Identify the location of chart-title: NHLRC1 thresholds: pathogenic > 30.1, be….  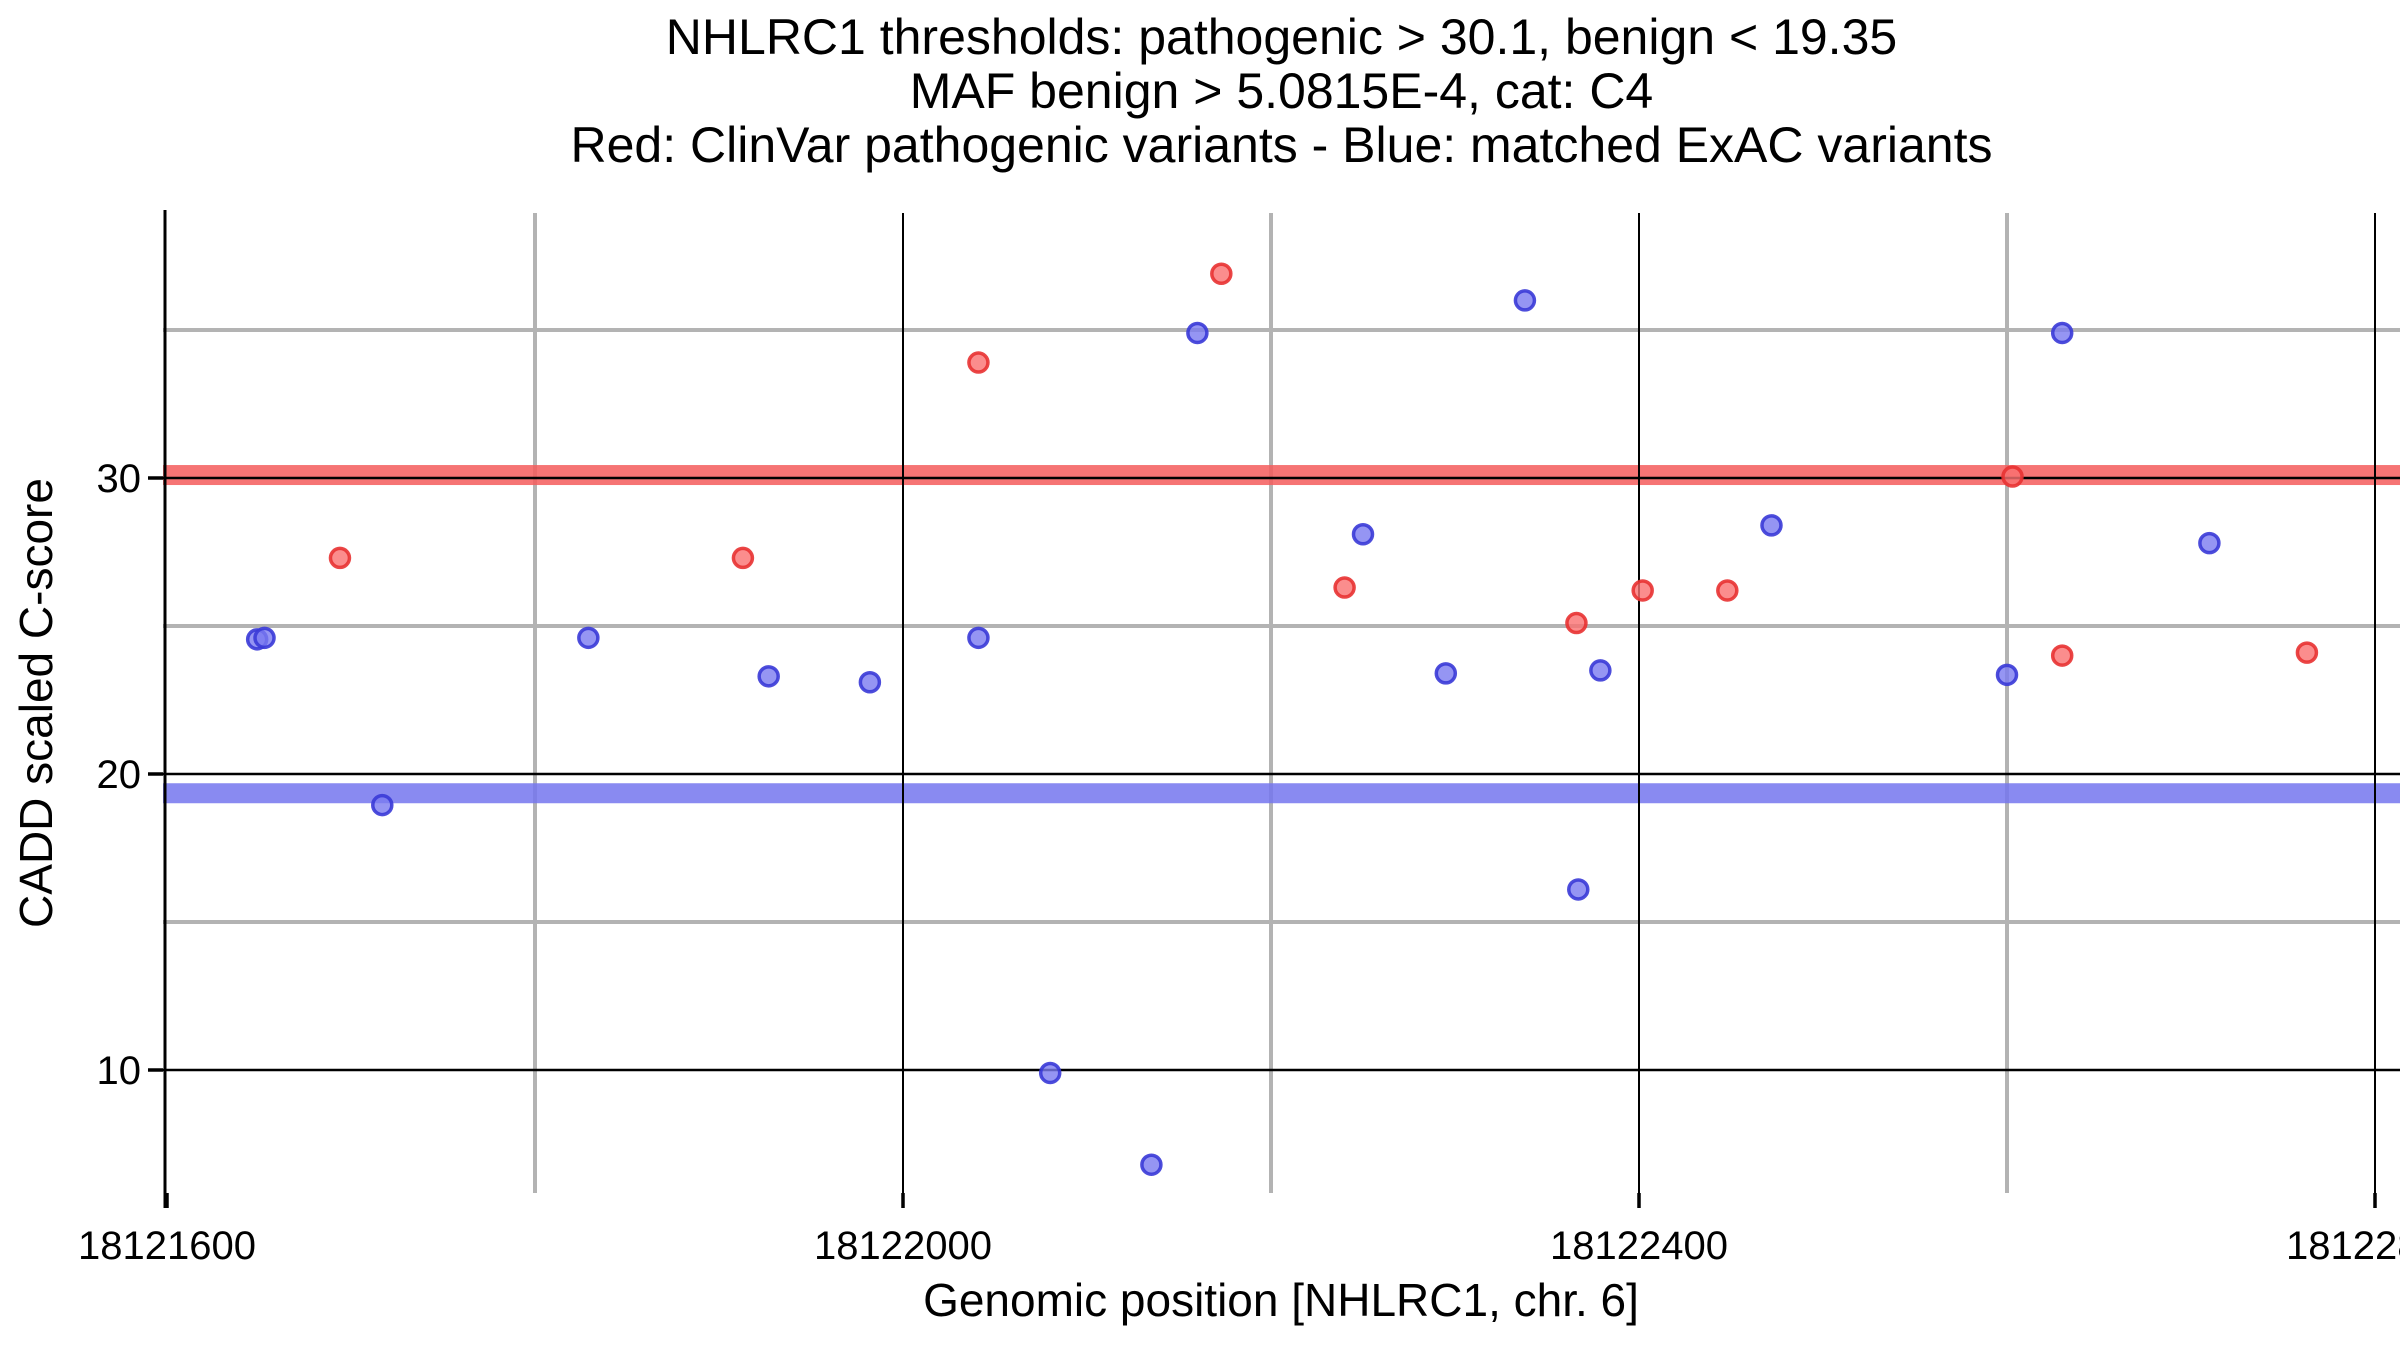
(1281, 91).